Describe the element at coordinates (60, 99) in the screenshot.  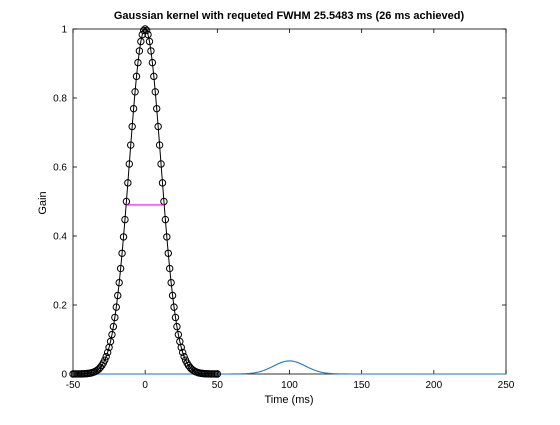
I see `y-tick-label-4: 0.8` at that location.